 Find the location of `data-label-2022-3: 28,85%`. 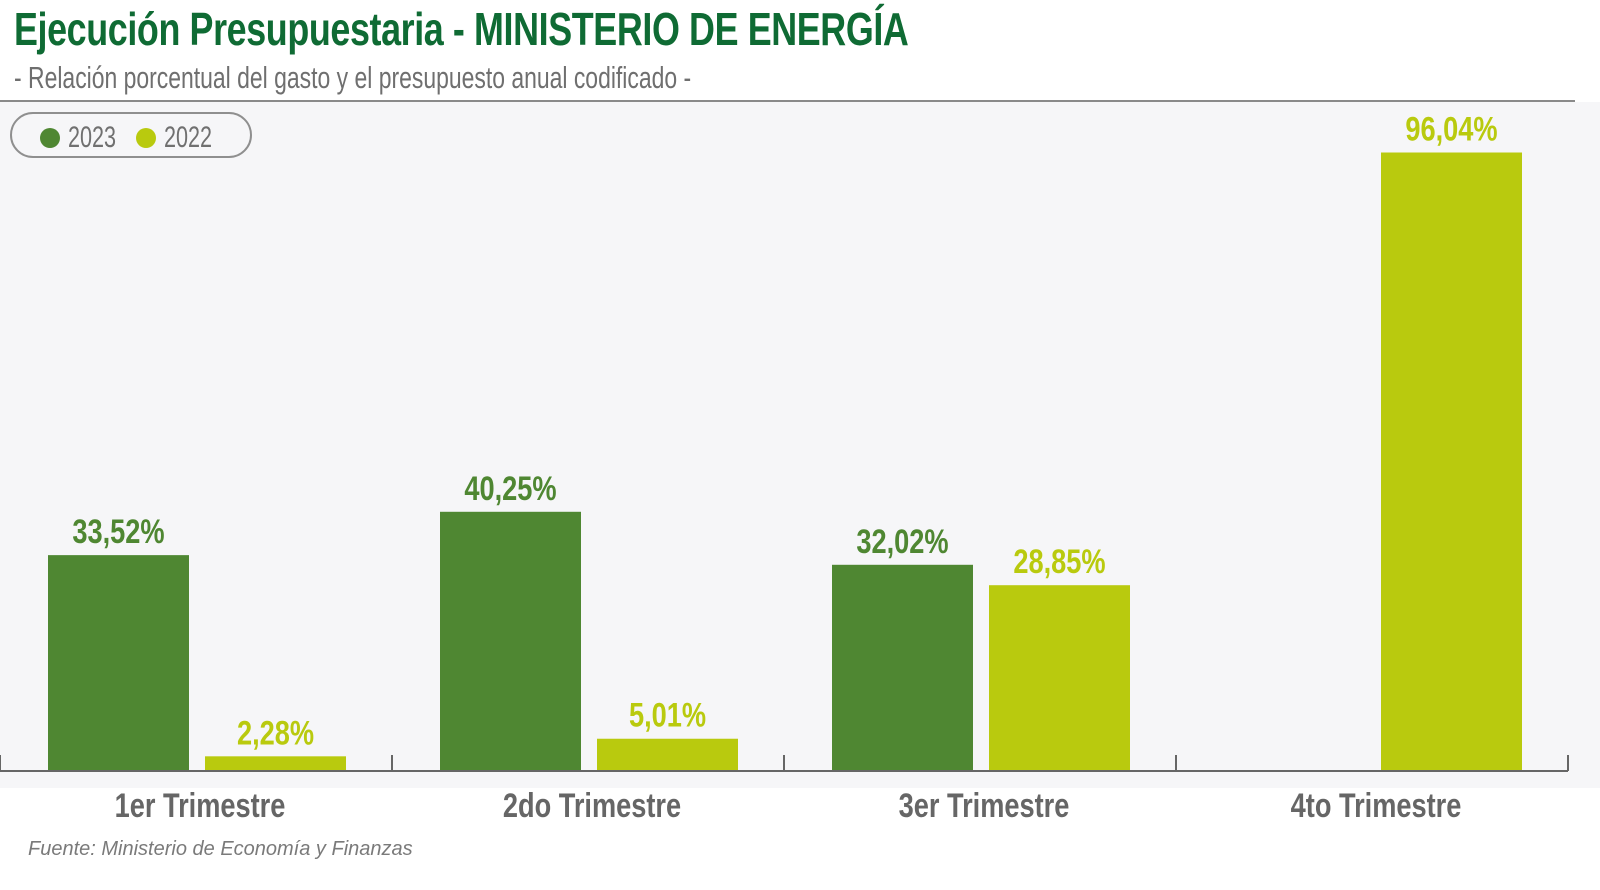

data-label-2022-3: 28,85% is located at coordinates (1059, 561).